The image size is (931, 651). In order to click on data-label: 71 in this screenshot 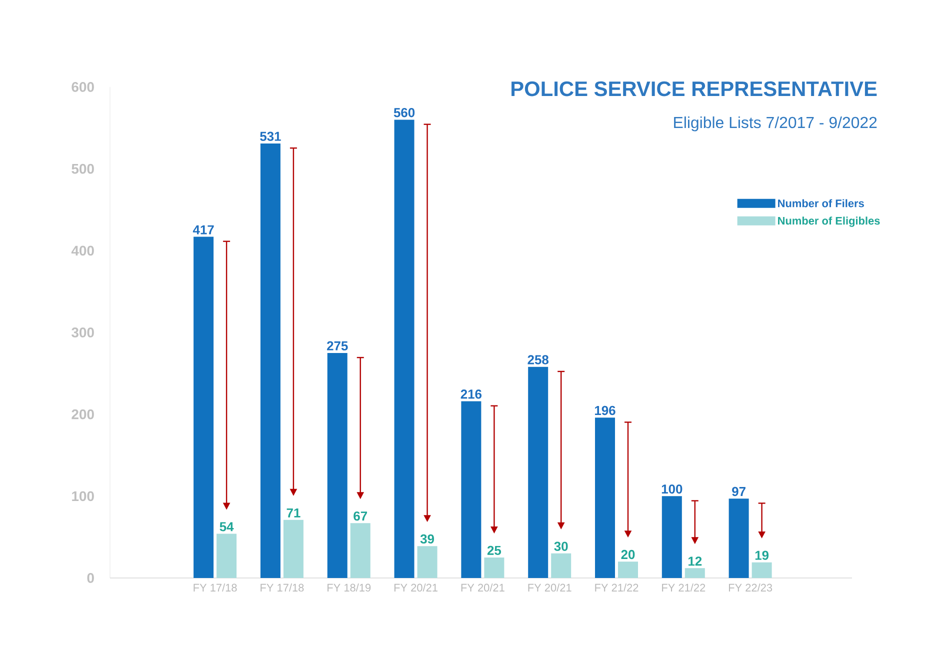, I will do `click(293, 513)`.